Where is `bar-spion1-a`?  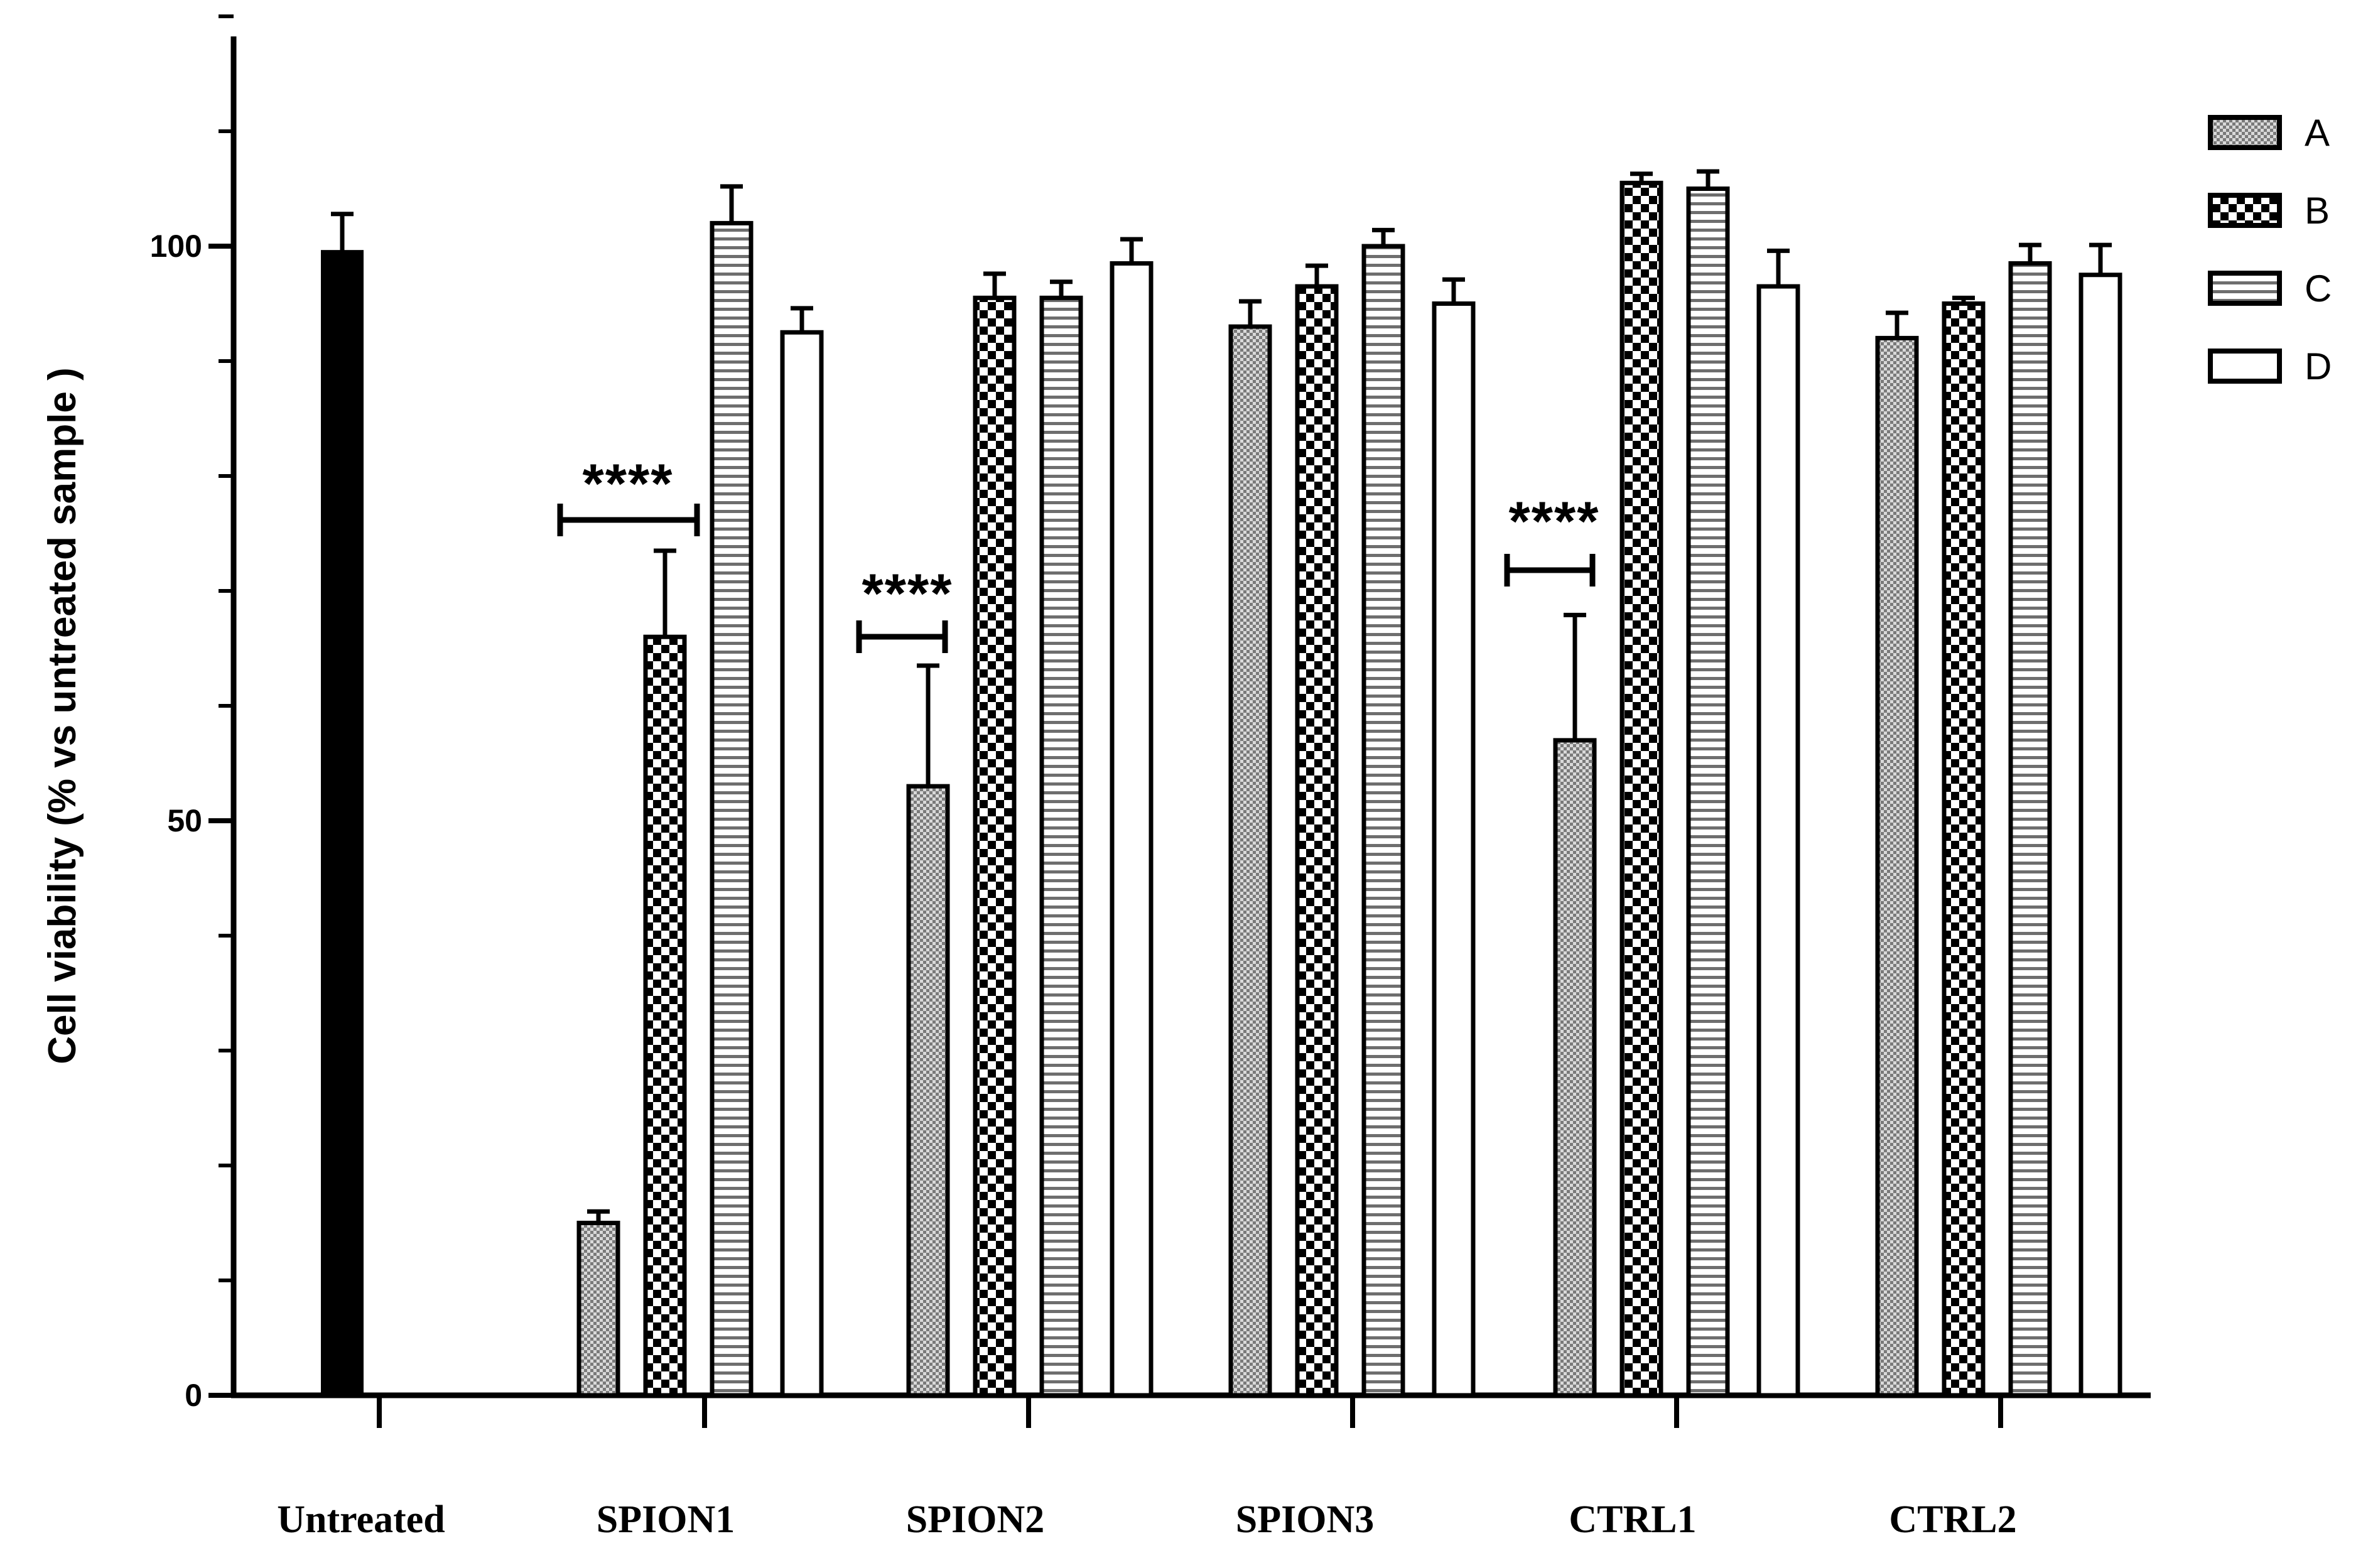
bar-spion1-a is located at coordinates (598, 1309).